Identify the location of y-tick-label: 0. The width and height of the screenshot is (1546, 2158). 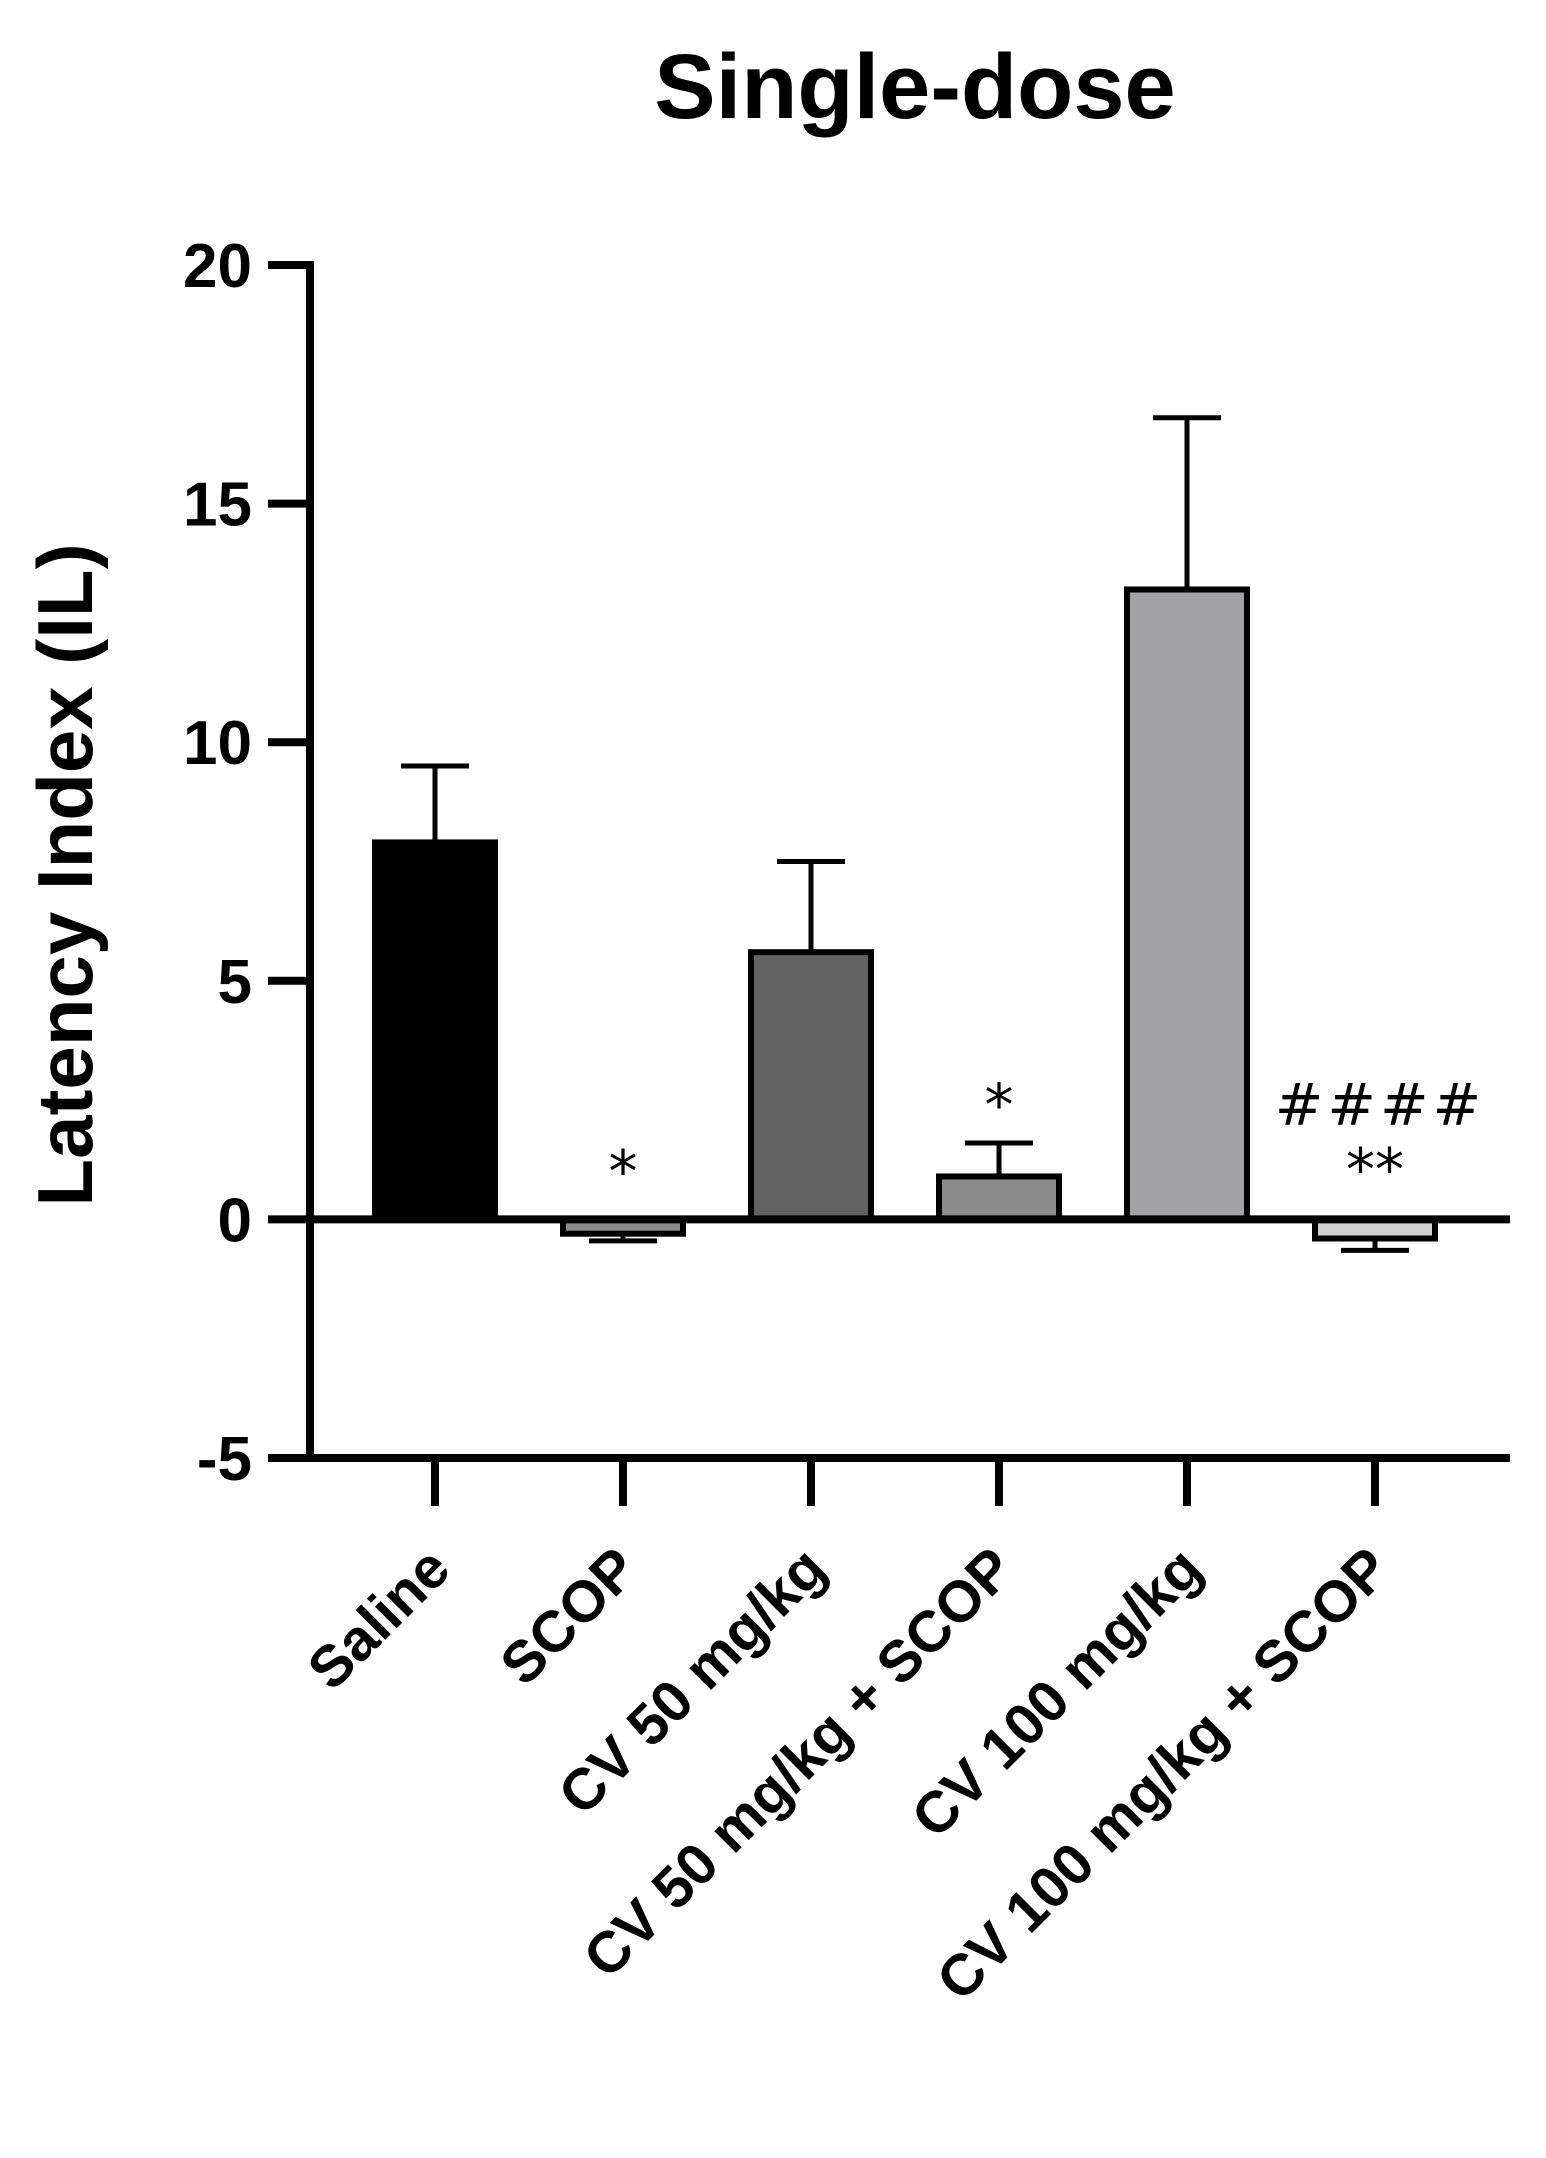
(235, 1220).